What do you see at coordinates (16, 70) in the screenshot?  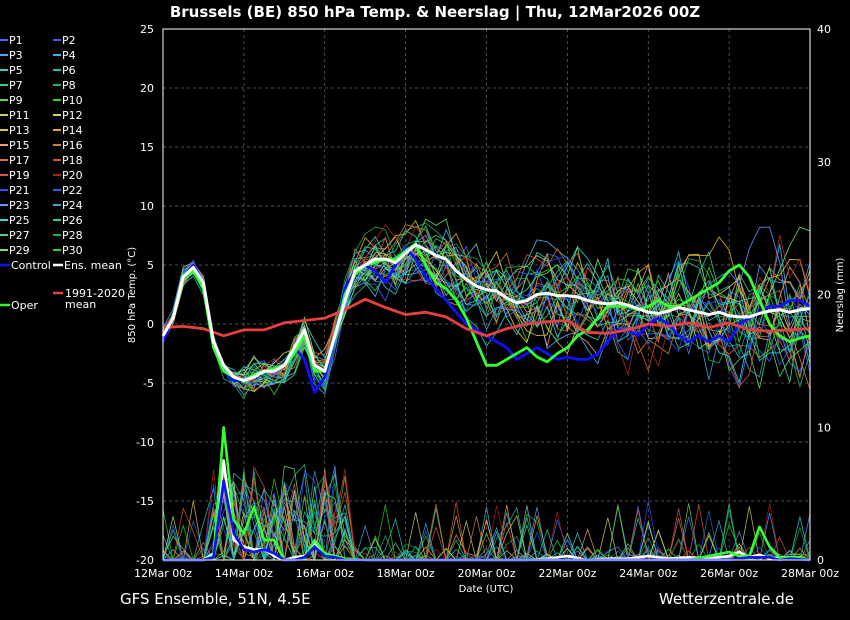 I see `legend-label: P5` at bounding box center [16, 70].